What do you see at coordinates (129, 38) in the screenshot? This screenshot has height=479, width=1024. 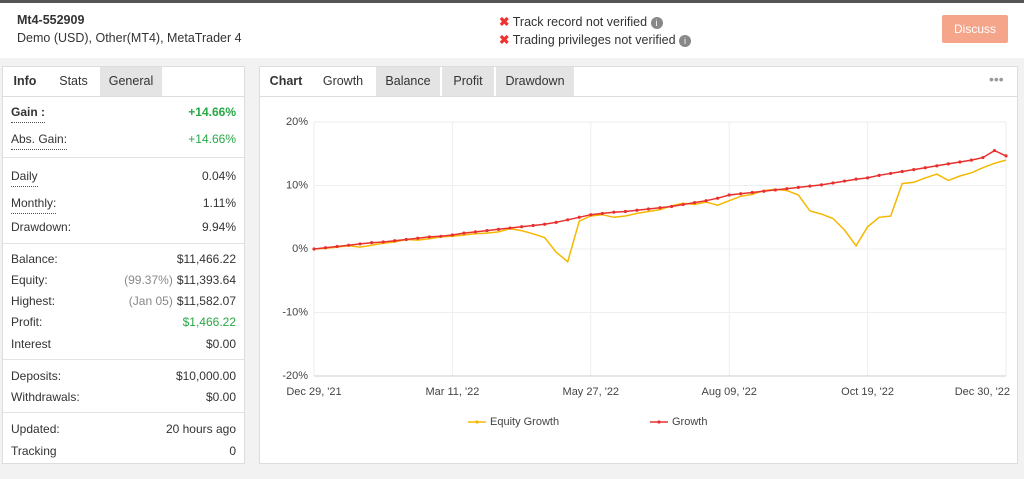 I see `account-details: Demo (USD), Other(MT4), MetaTrader 4` at bounding box center [129, 38].